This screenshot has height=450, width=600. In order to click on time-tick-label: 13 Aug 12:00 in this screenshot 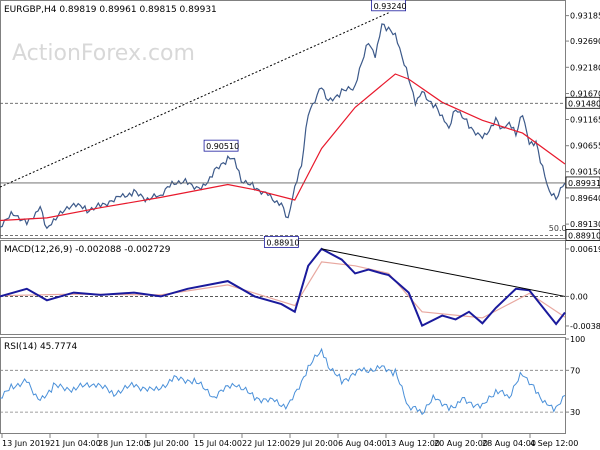, I will do `click(413, 443)`.